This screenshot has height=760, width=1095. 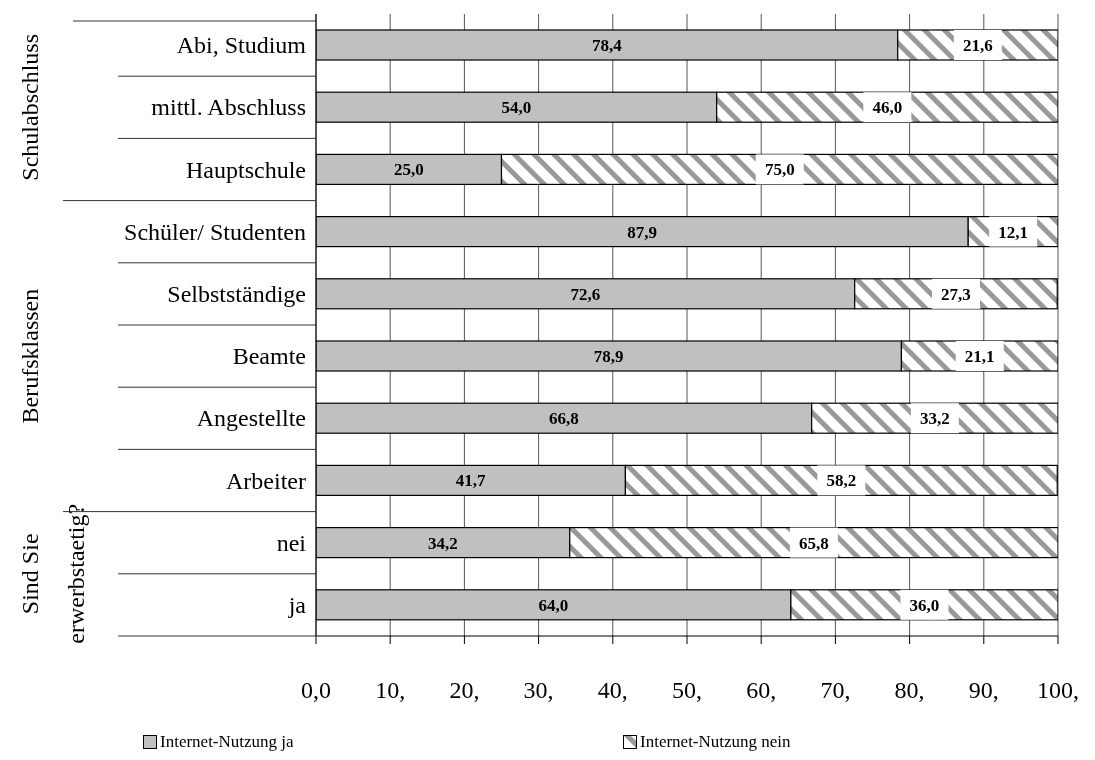 What do you see at coordinates (516, 108) in the screenshot?
I see `text: 54,0` at bounding box center [516, 108].